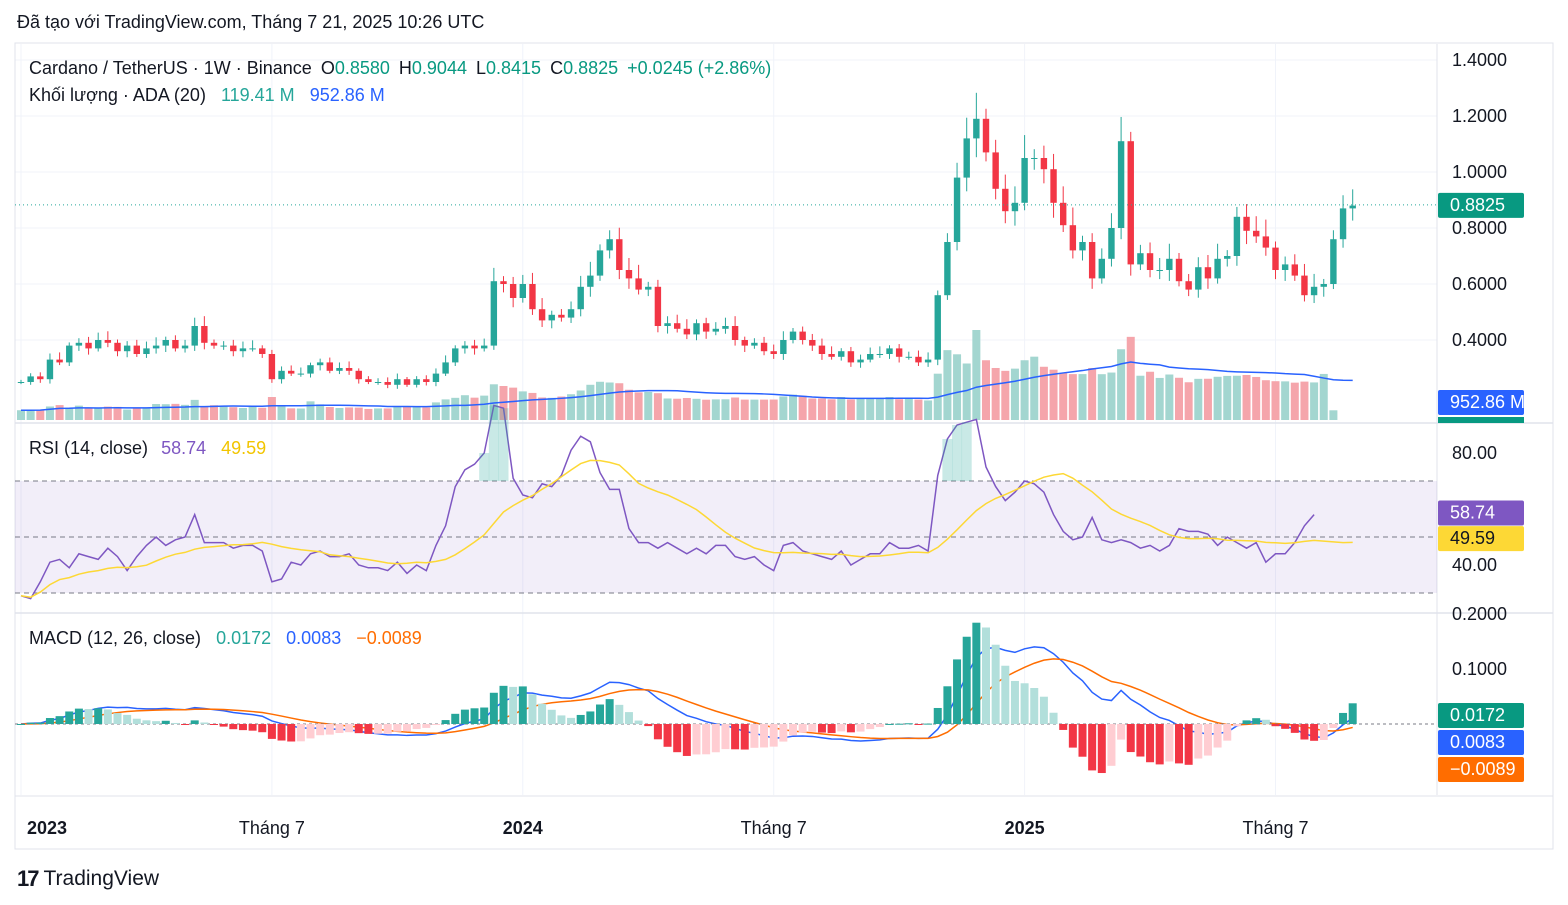 The width and height of the screenshot is (1568, 905). Describe the element at coordinates (1477, 205) in the screenshot. I see `price-badge: 0.8825` at that location.